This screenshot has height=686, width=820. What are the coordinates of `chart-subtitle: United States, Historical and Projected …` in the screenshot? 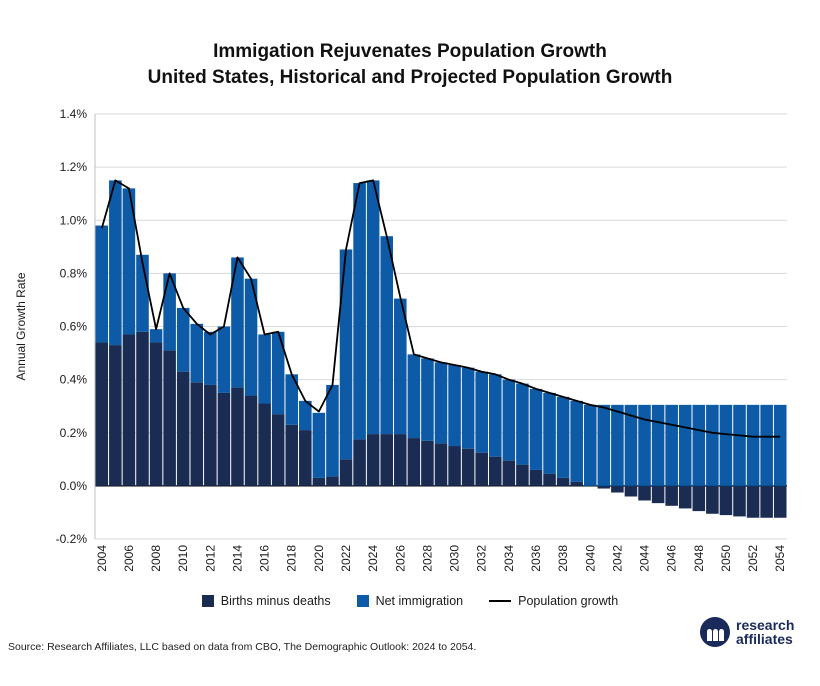 It's located at (410, 77).